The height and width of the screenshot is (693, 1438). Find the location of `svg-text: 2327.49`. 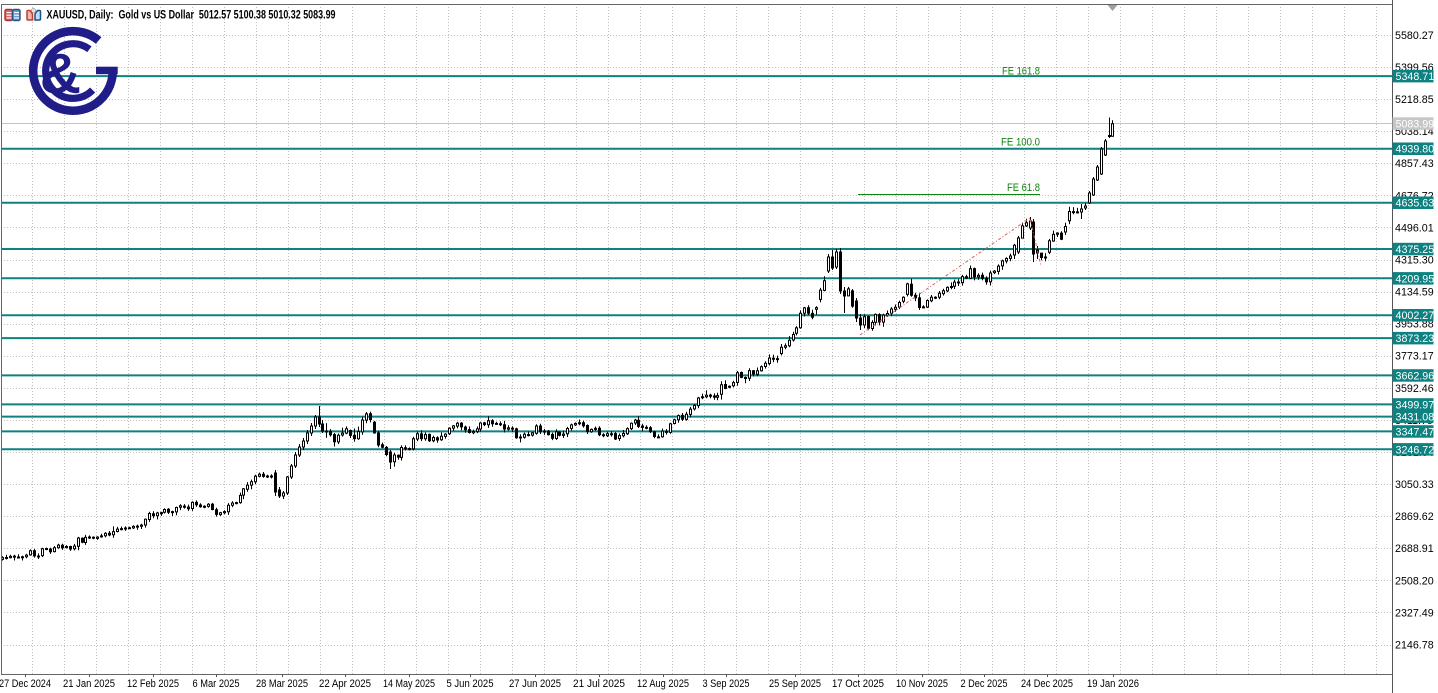

svg-text: 2327.49 is located at coordinates (1414, 613).